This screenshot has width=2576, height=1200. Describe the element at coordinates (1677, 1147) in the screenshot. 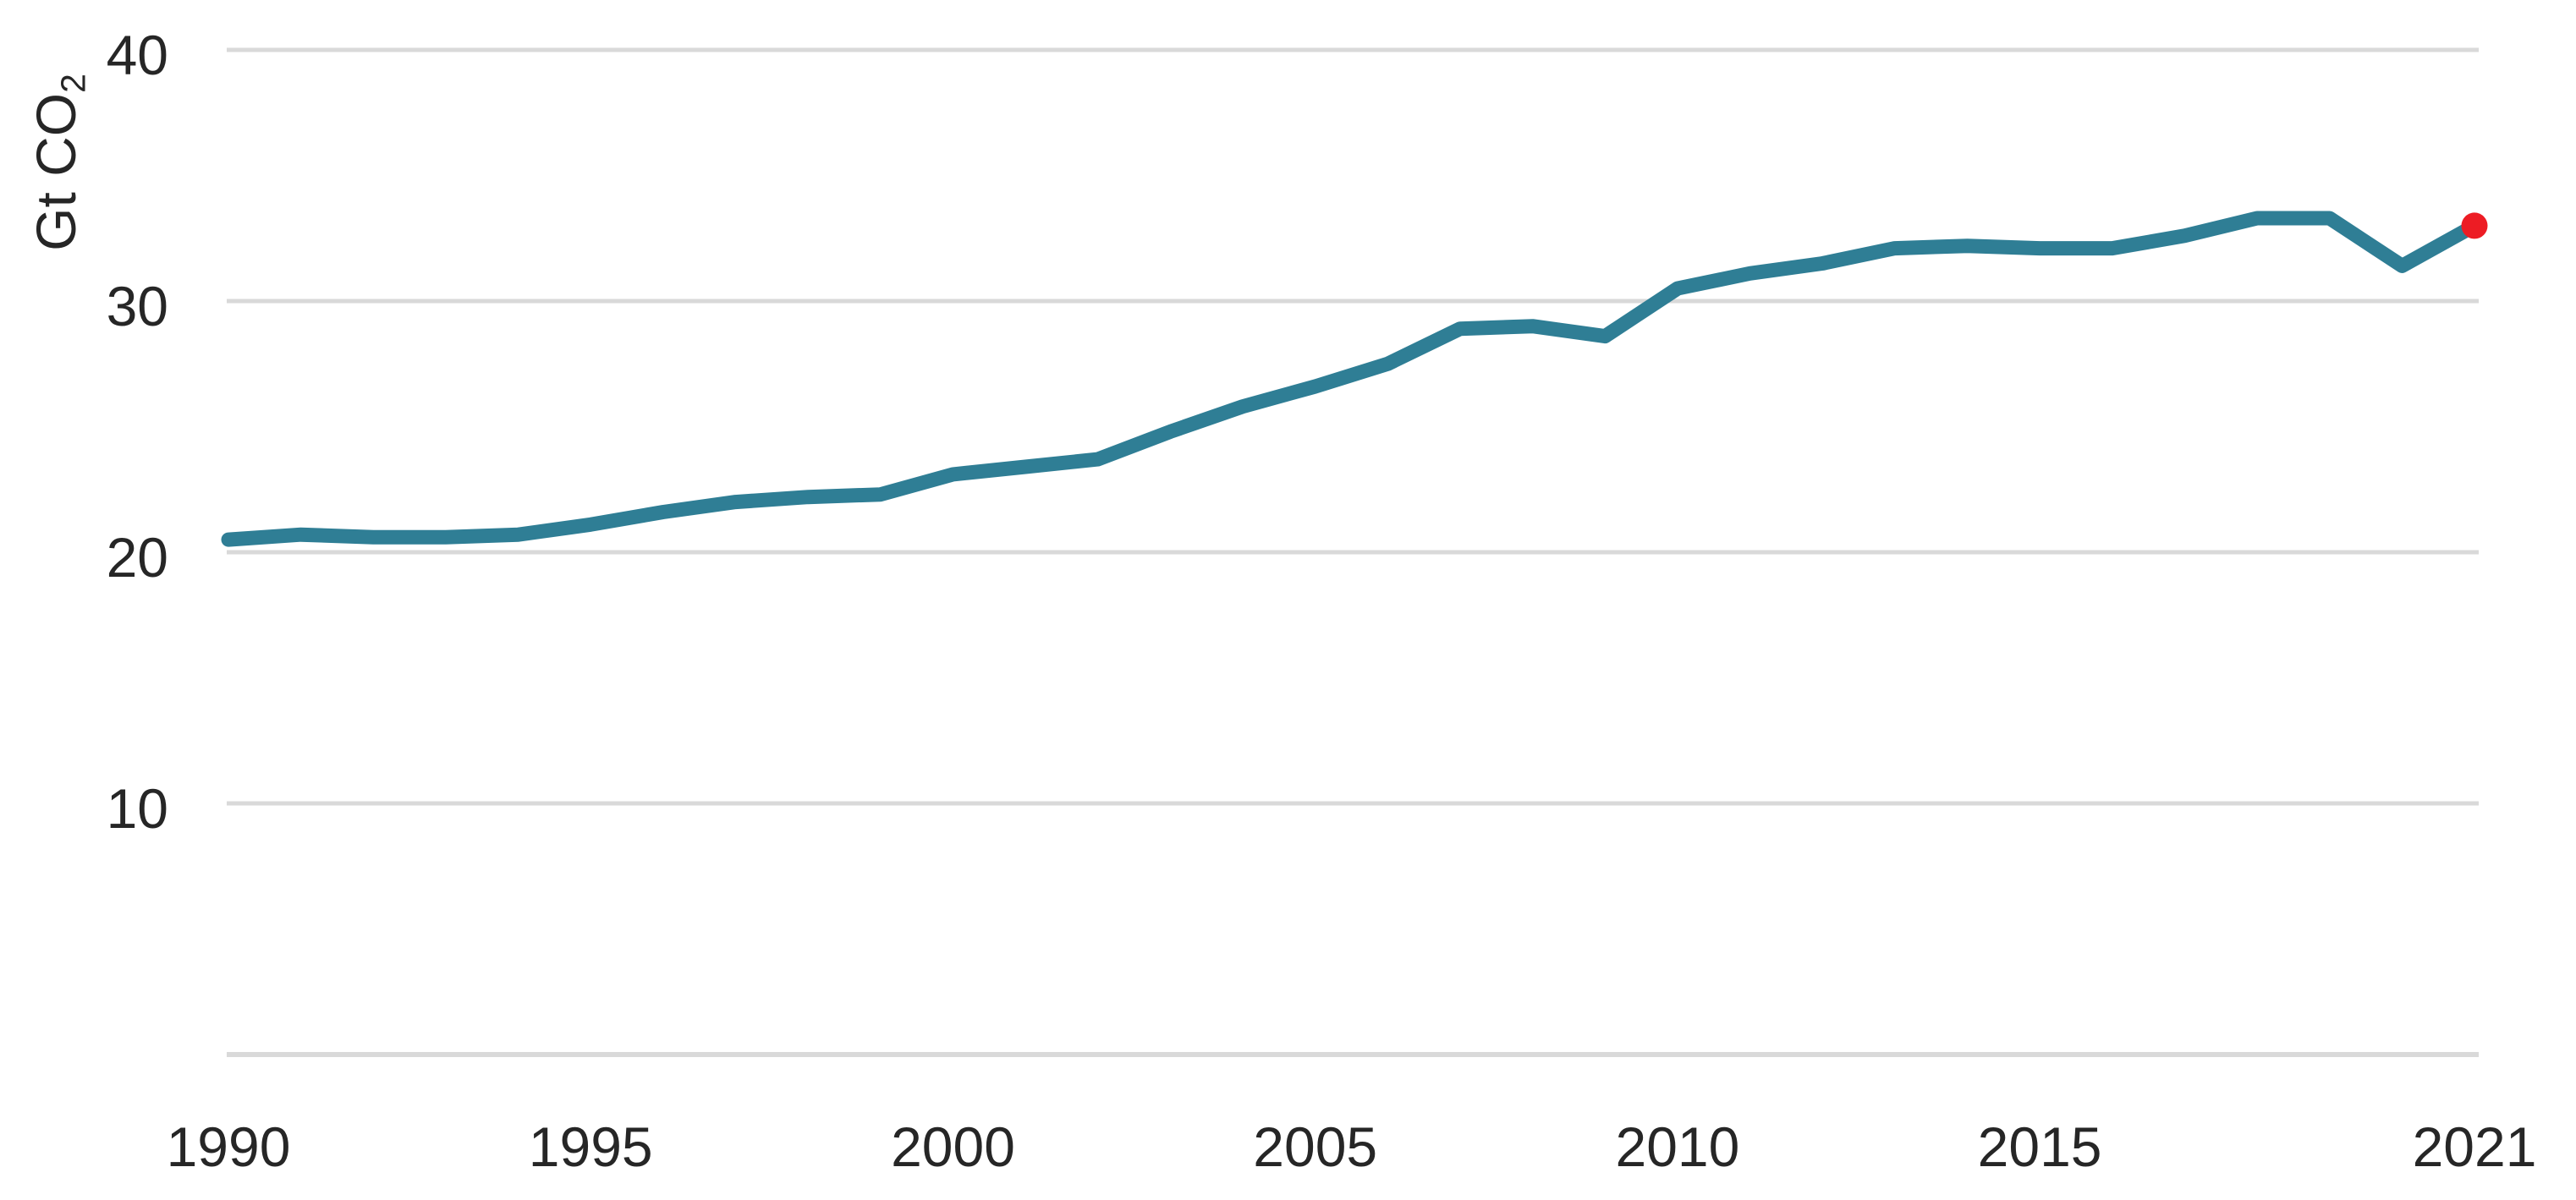

I see `x-axis-tick-label-2010: 2010` at that location.